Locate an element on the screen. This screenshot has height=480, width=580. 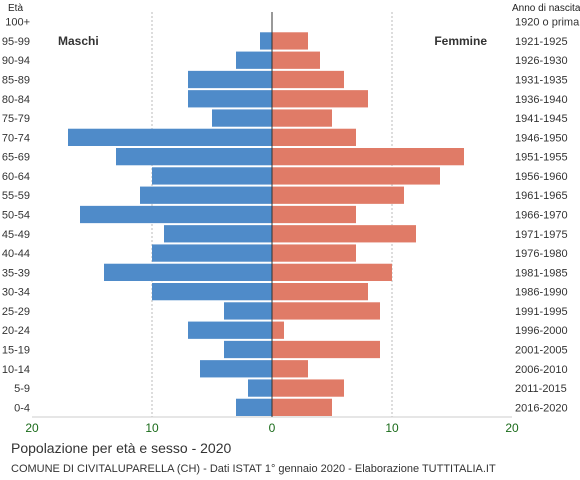
birth-year-label: 1941-1945 is located at coordinates (541, 119).